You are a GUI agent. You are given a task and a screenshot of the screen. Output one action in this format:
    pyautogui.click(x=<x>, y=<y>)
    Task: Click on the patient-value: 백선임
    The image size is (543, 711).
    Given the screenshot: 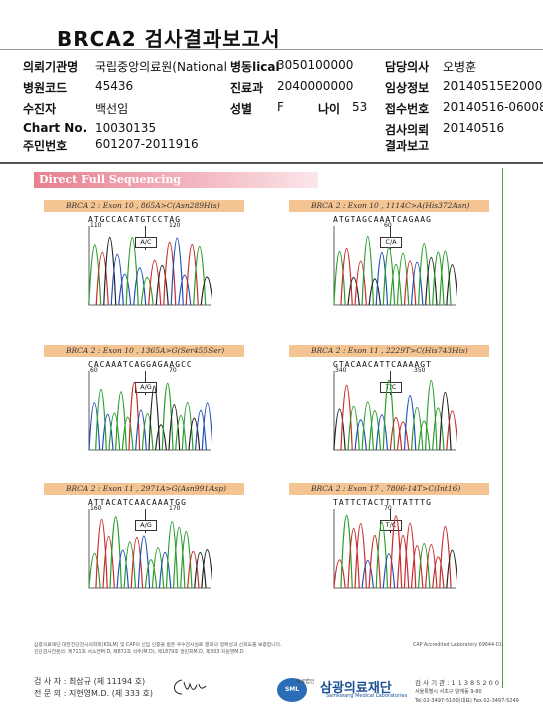 What is the action you would take?
    pyautogui.click(x=112, y=109)
    